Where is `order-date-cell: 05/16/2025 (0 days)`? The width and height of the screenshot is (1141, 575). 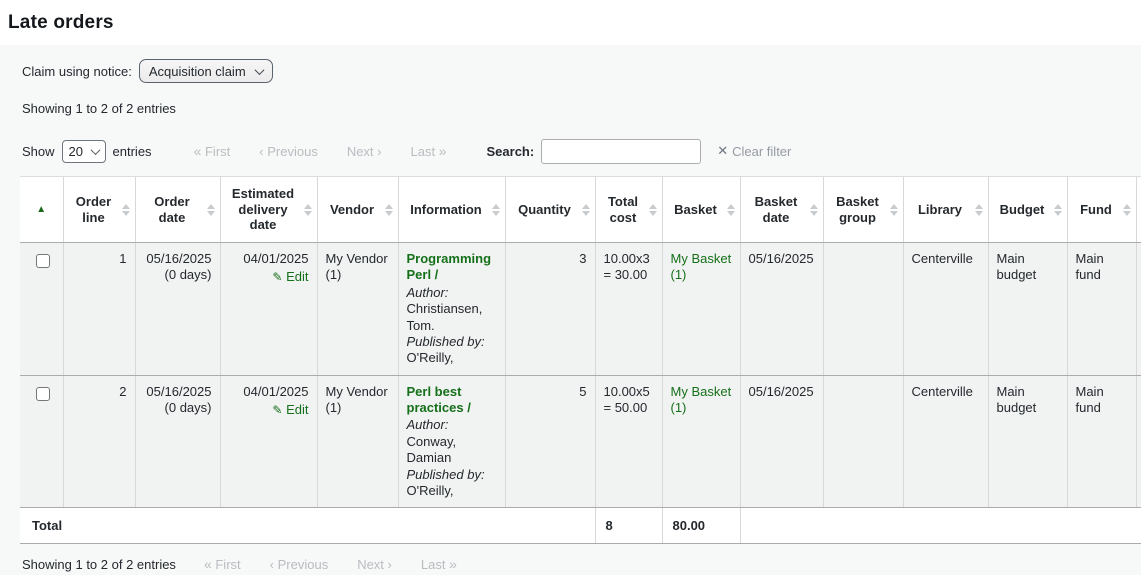
order-date-cell: 05/16/2025 (0 days) is located at coordinates (177, 442).